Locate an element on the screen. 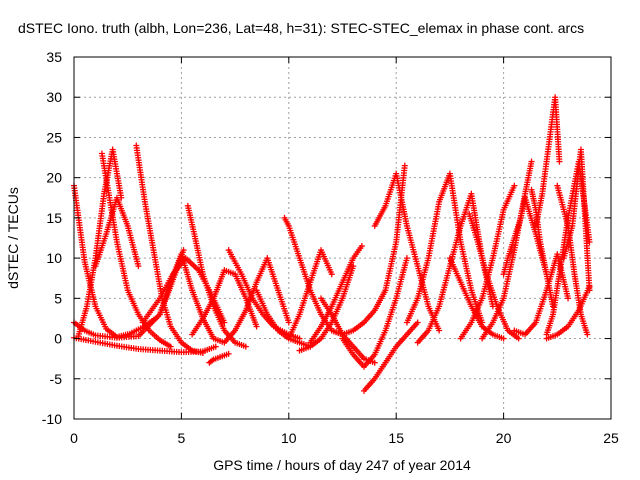 This screenshot has width=640, height=480. y-tick-label: 10 is located at coordinates (54, 258).